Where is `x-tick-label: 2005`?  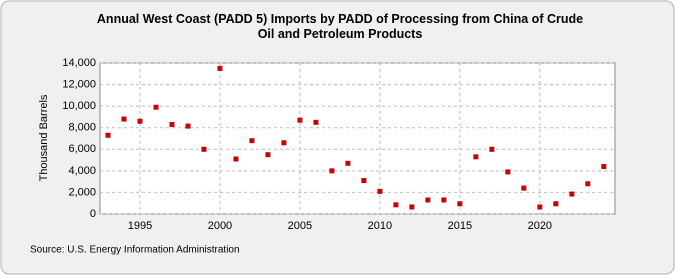 x-tick-label: 2005 is located at coordinates (300, 226).